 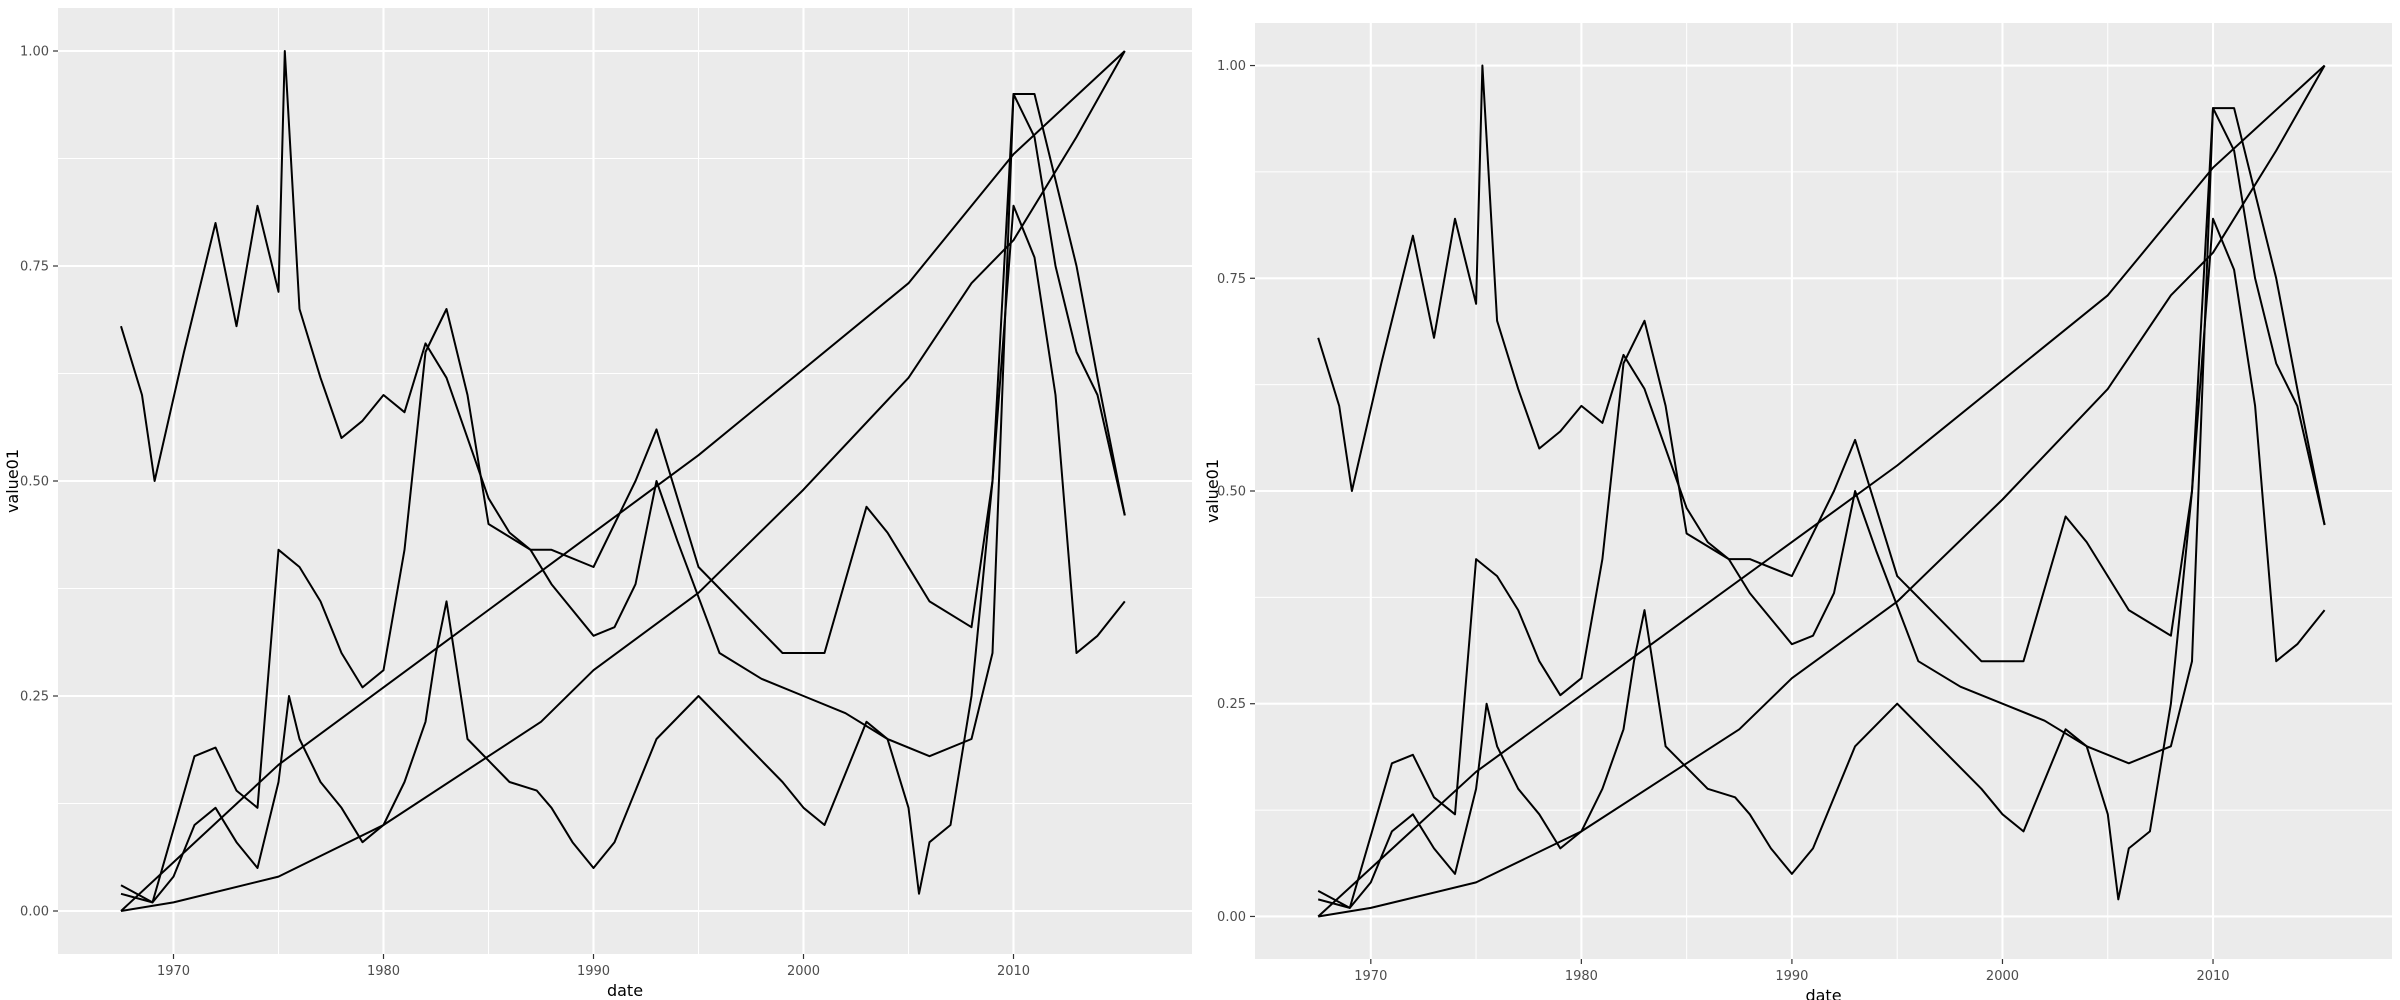 I want to click on right-chart-y-axis-label: value01, so click(x=1212, y=491).